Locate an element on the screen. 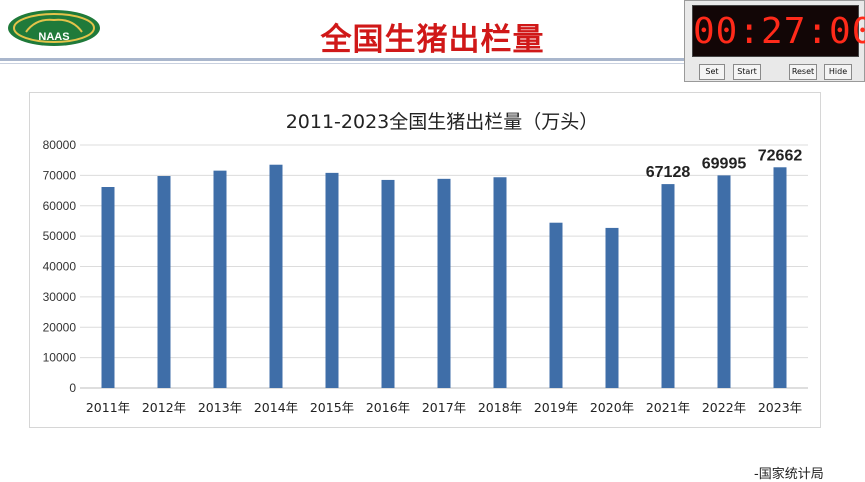 This screenshot has width=865, height=482. y-tick-label: 80000 is located at coordinates (60, 145).